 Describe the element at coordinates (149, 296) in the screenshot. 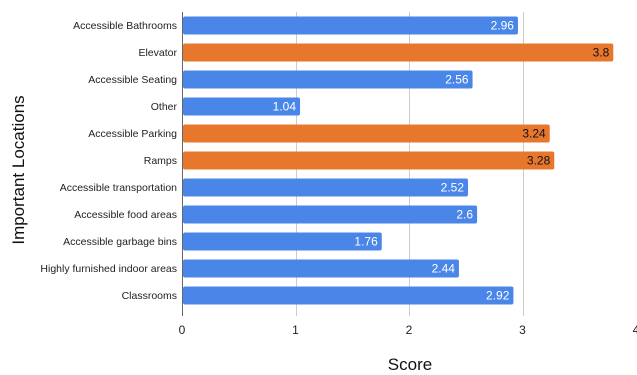

I see `category-label: Classrooms` at that location.